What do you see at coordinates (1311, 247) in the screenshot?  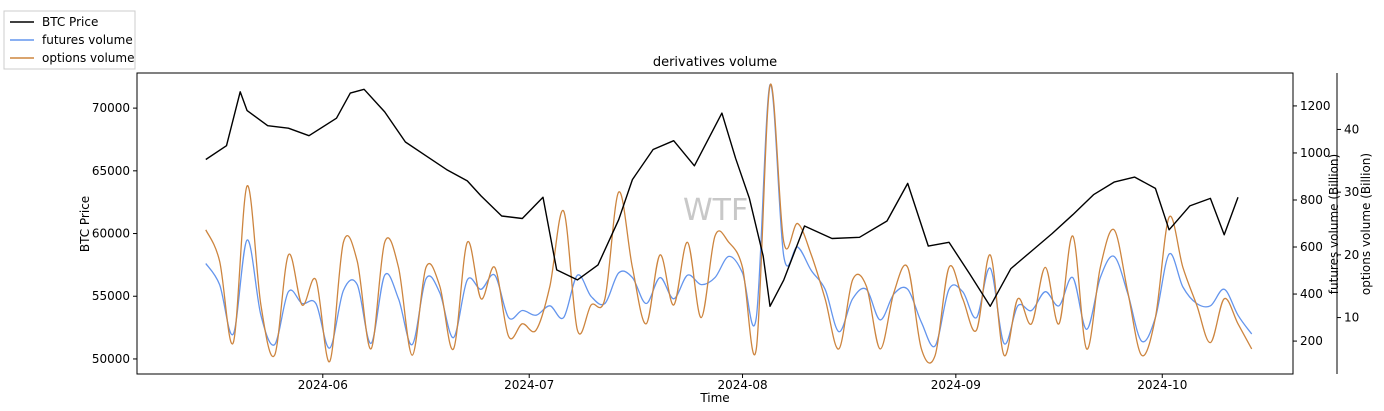 I see `right1-tick-label: 600` at bounding box center [1311, 247].